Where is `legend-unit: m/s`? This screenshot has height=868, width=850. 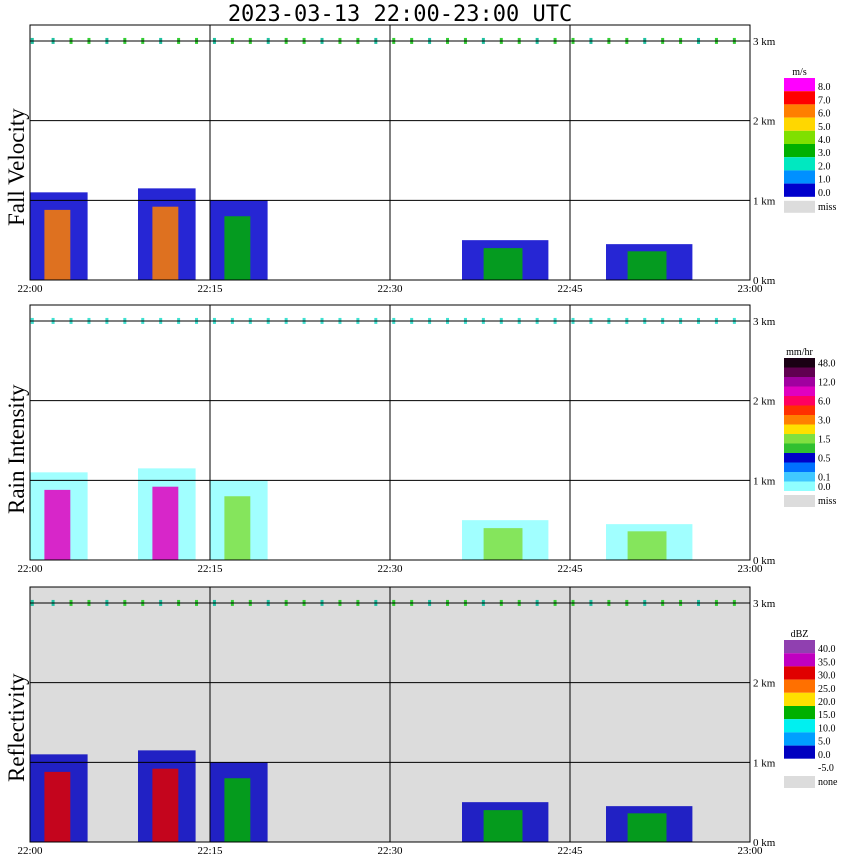 legend-unit: m/s is located at coordinates (799, 72).